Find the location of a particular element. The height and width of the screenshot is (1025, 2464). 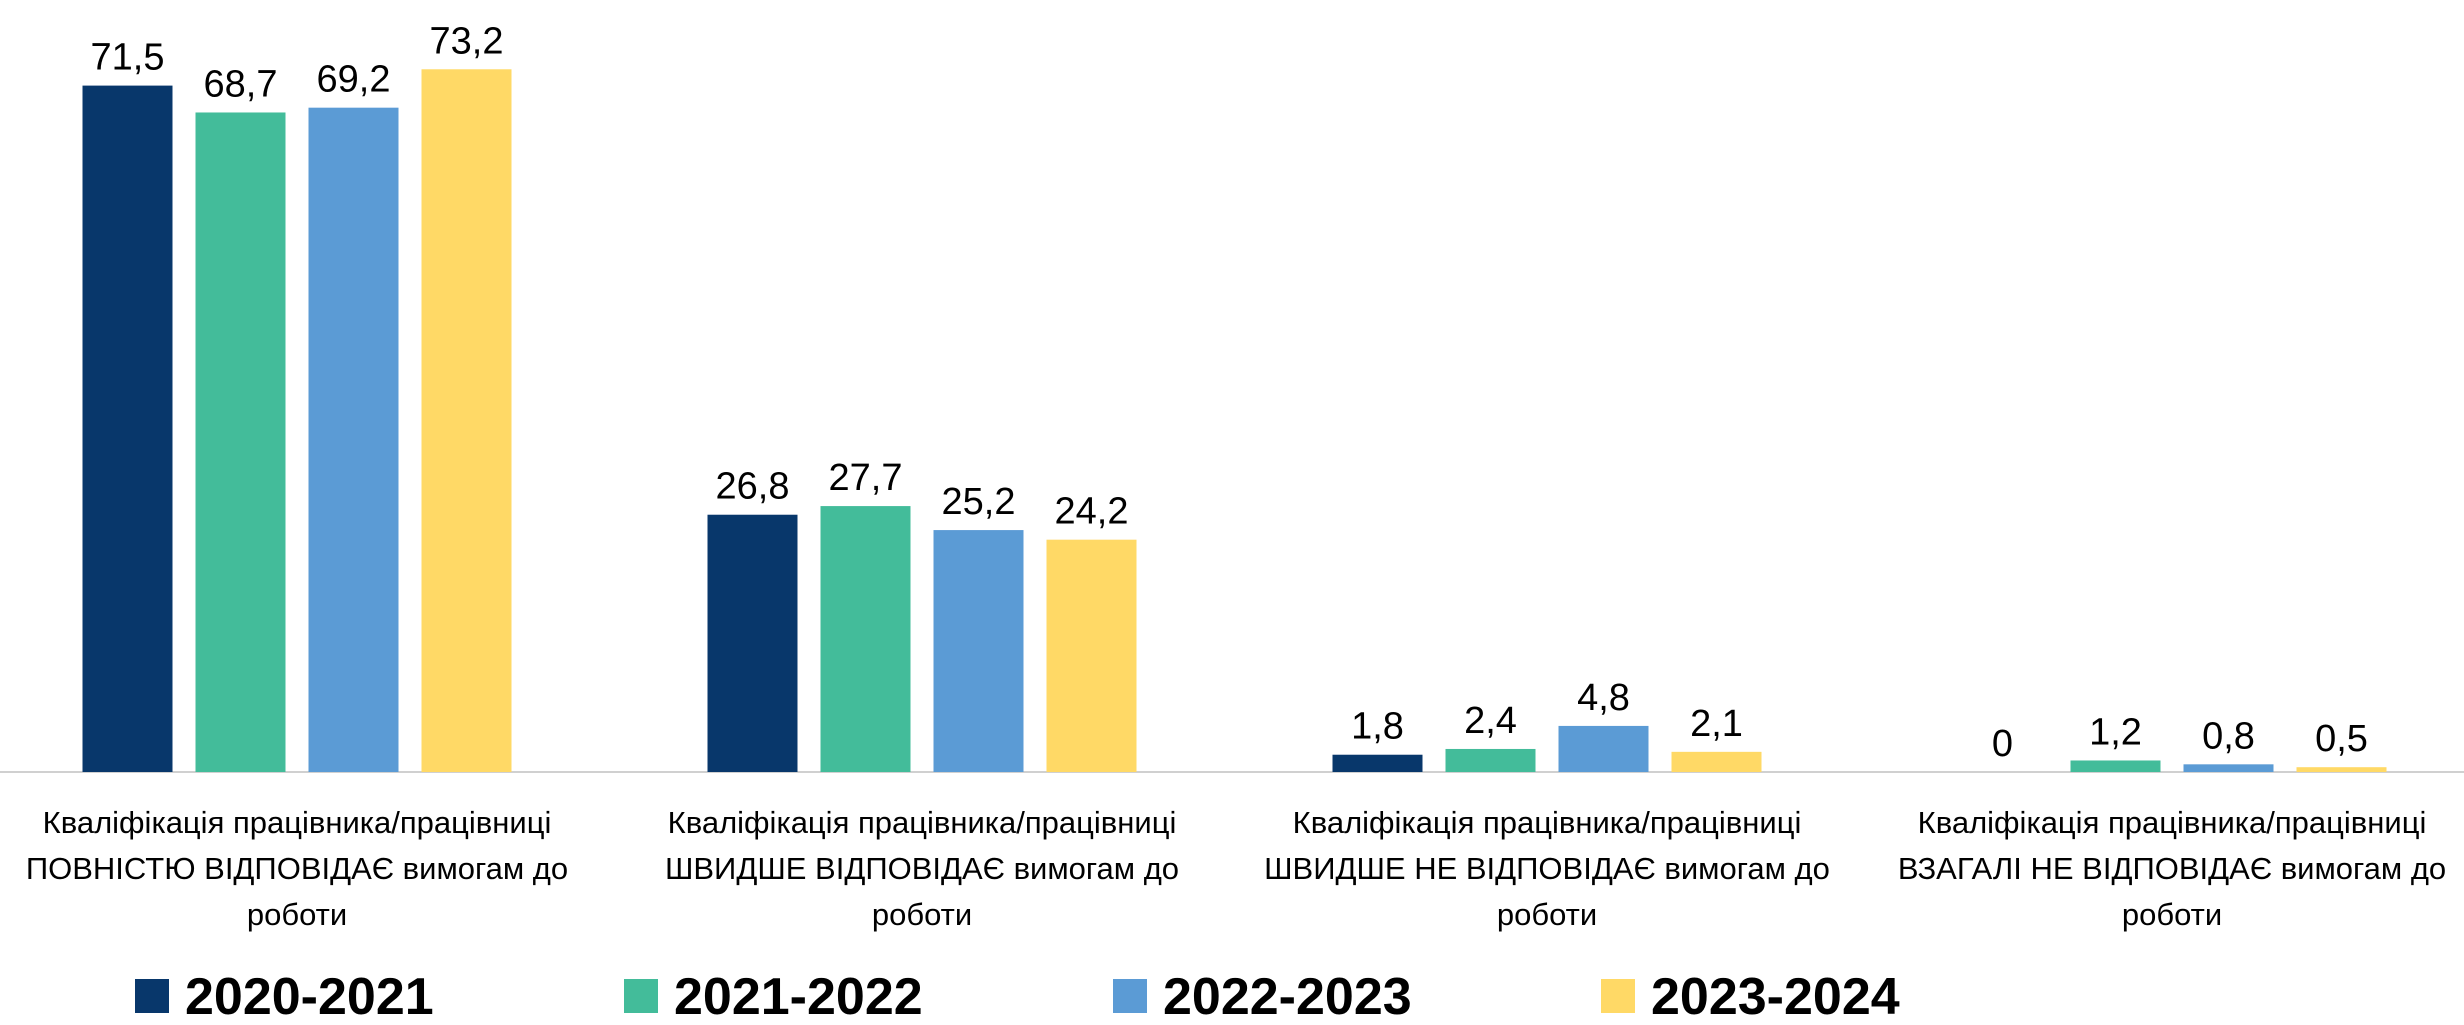

data-label: 73,2 is located at coordinates (467, 41).